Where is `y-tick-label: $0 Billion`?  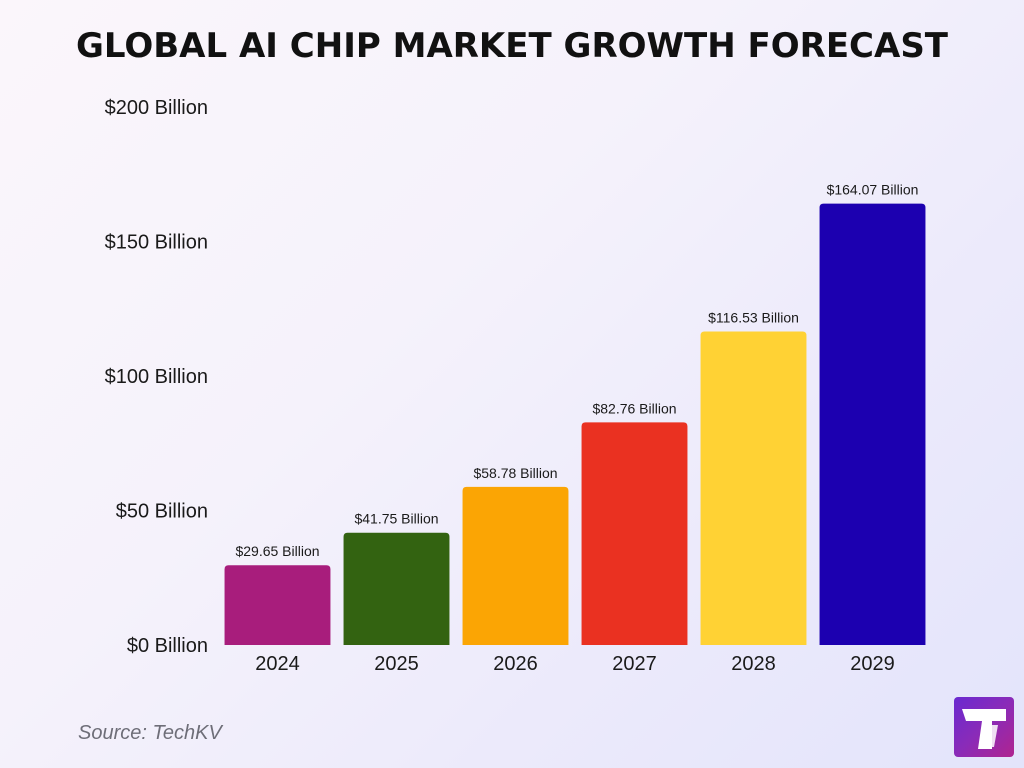
y-tick-label: $0 Billion is located at coordinates (167, 646).